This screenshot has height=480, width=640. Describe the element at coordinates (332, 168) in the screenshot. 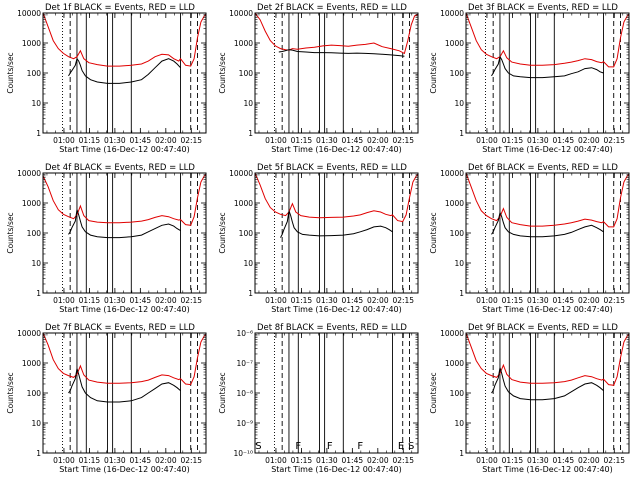

I see `panel-title: Det 5f BLACK = Events, RED = LLD` at that location.